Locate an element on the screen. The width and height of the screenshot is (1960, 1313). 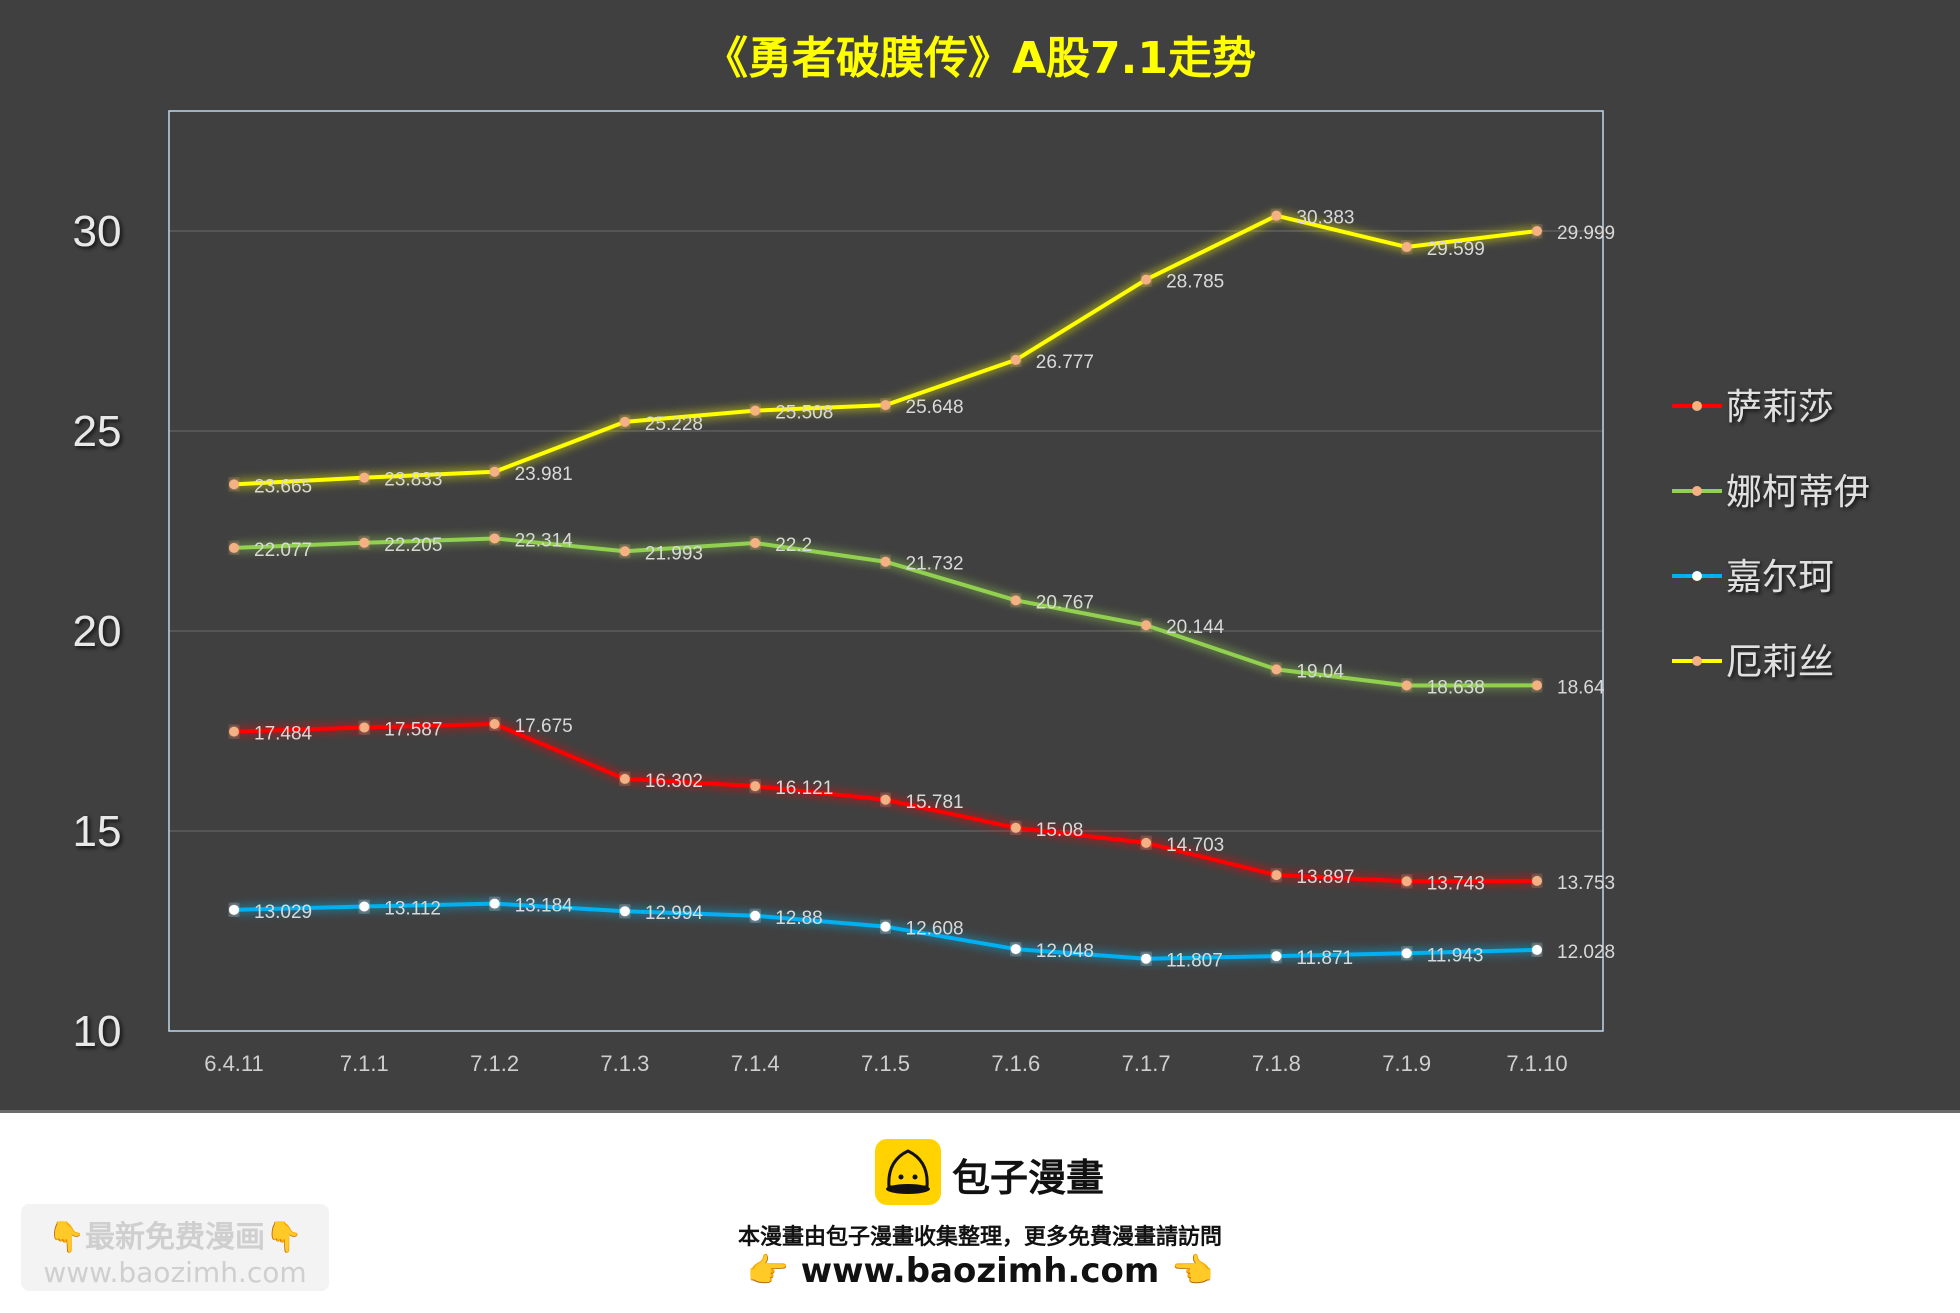
legend-label: 嘉尔珂 is located at coordinates (1780, 577).